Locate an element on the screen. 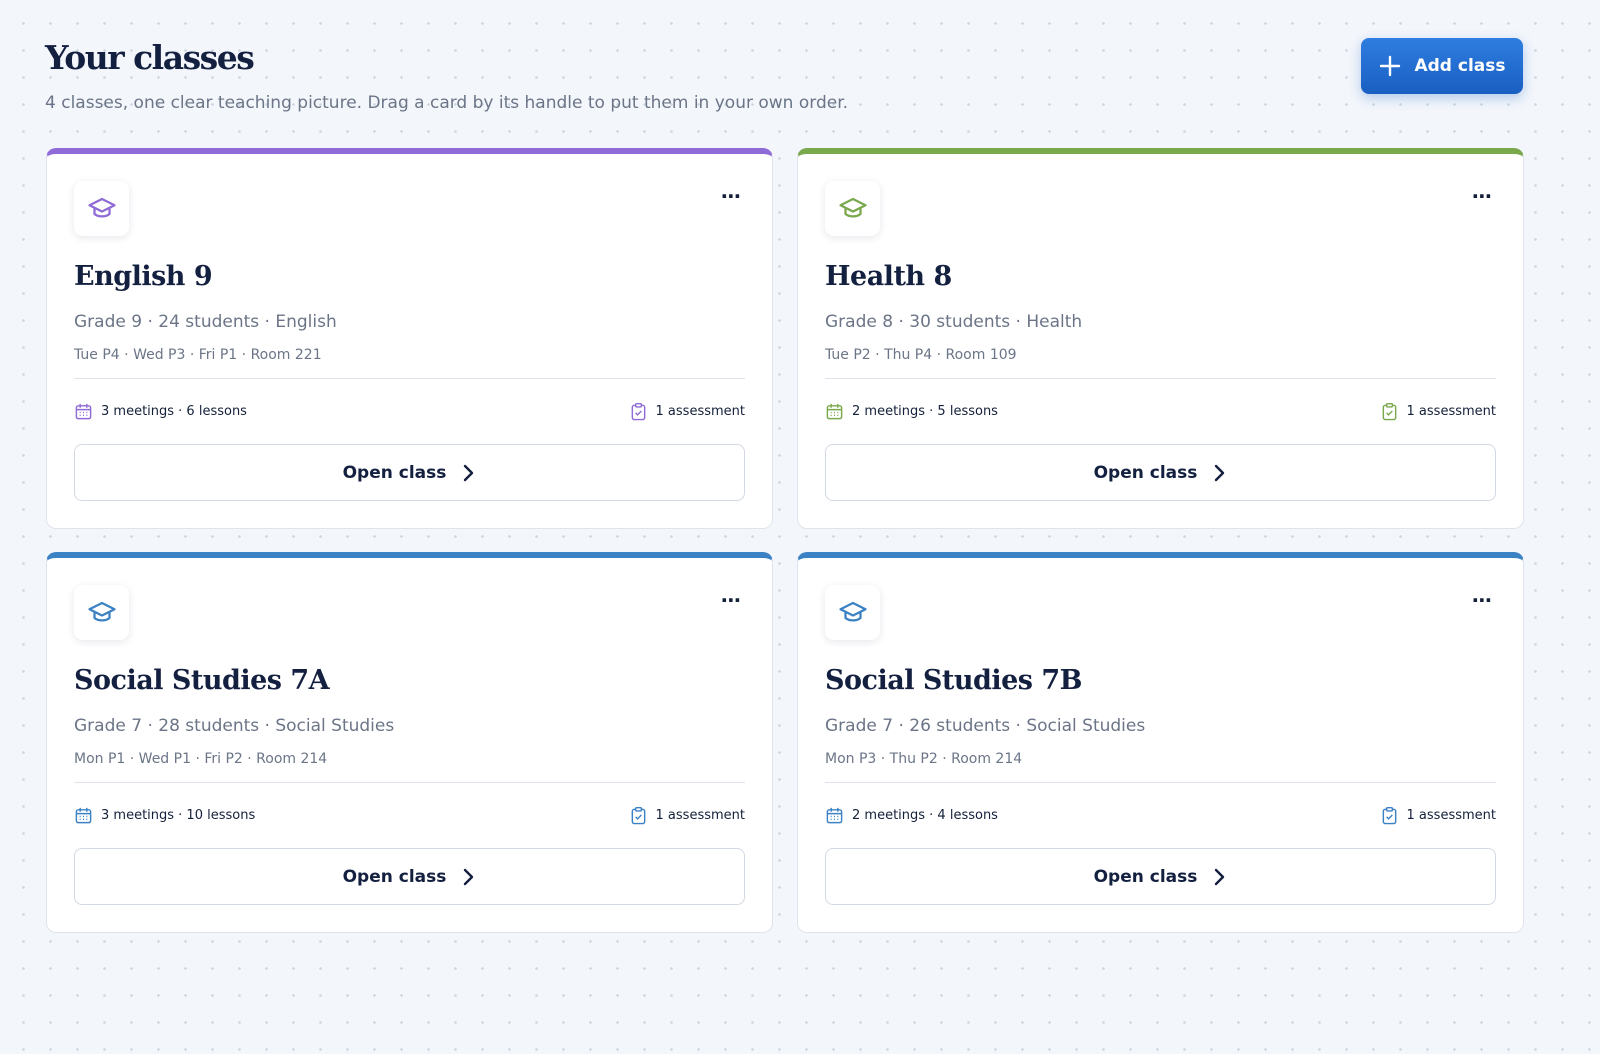  class-title: English 9 is located at coordinates (143, 276).